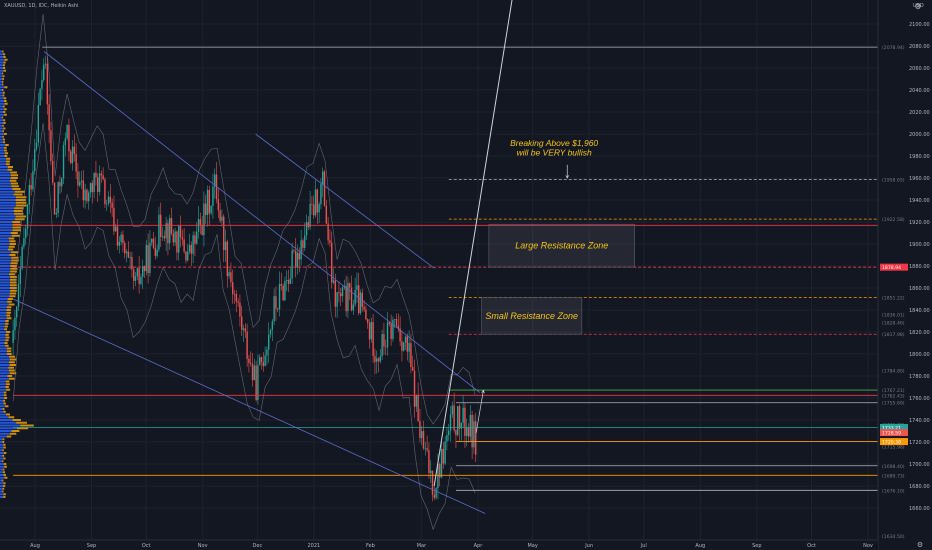 The image size is (932, 550). What do you see at coordinates (554, 153) in the screenshot?
I see `annotation-line-2: will be VERY bullish` at bounding box center [554, 153].